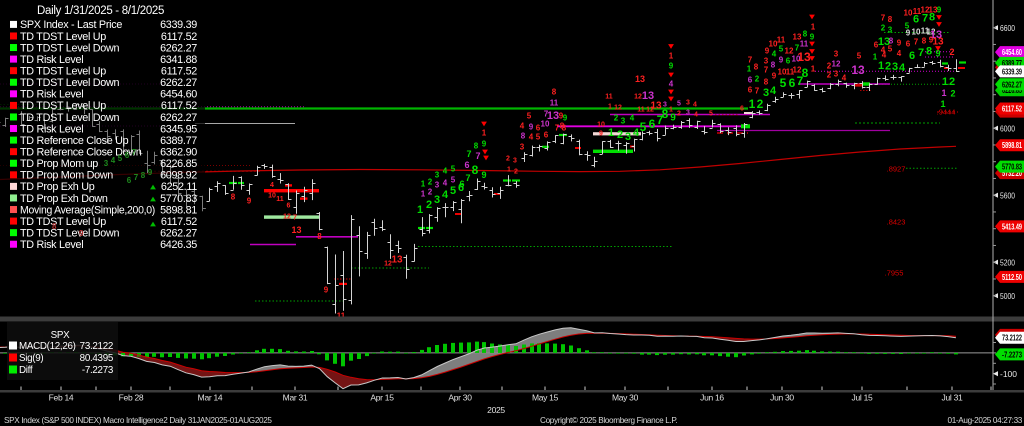  What do you see at coordinates (1007, 296) in the screenshot?
I see `svg-text: 5000` at bounding box center [1007, 296].